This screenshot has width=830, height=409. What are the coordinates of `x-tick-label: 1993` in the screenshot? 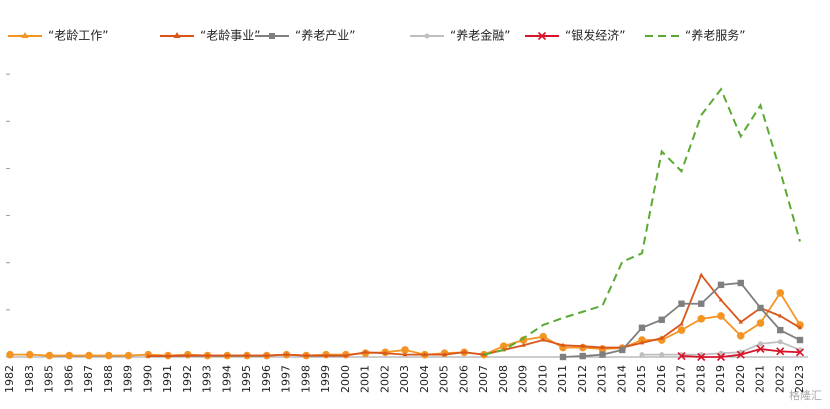 It's located at (207, 379).